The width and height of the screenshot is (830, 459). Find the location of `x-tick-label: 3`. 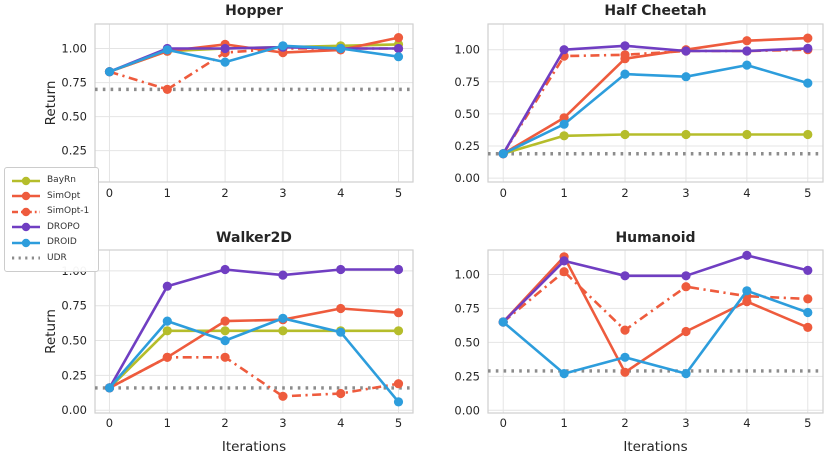

x-tick-label: 3 is located at coordinates (685, 423).